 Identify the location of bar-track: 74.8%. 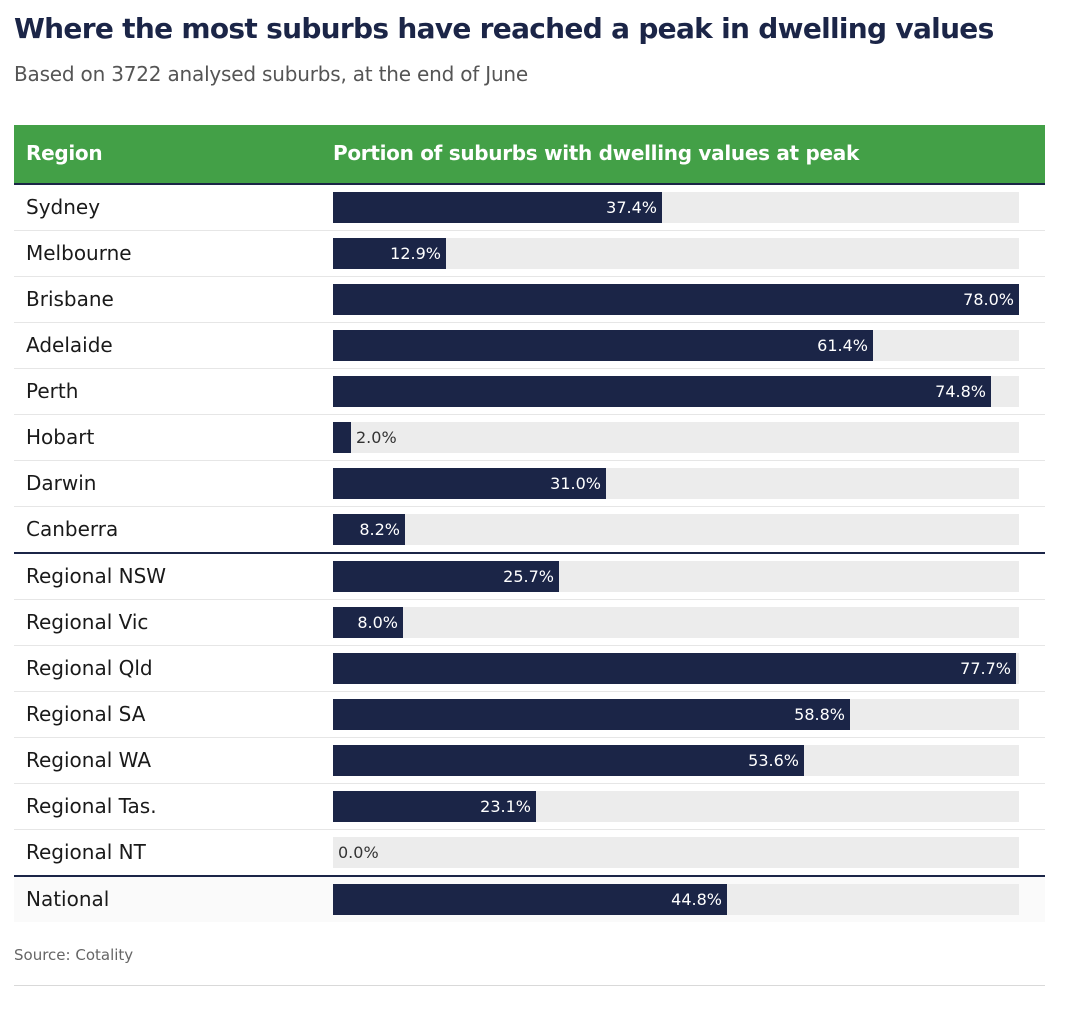
(676, 391).